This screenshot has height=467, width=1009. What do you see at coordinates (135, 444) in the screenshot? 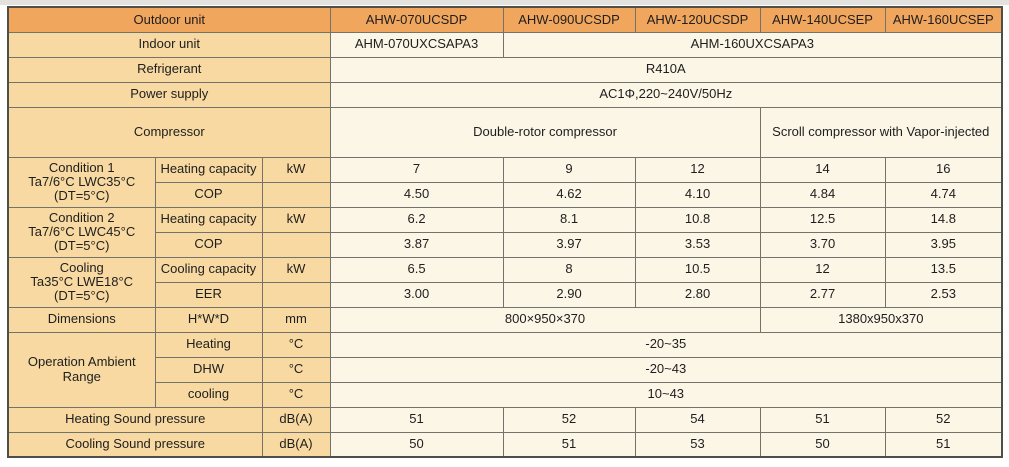
I see `cooling-sound-pressure-label: Cooling Sound pressure` at bounding box center [135, 444].